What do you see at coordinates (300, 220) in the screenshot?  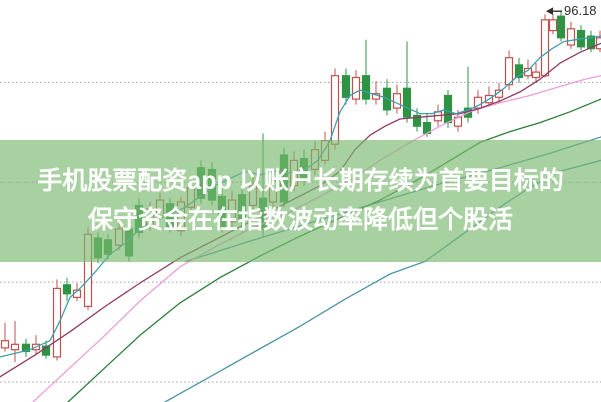 I see `headline-line-2: 保守资金在在指数波动率降低但个股活` at bounding box center [300, 220].